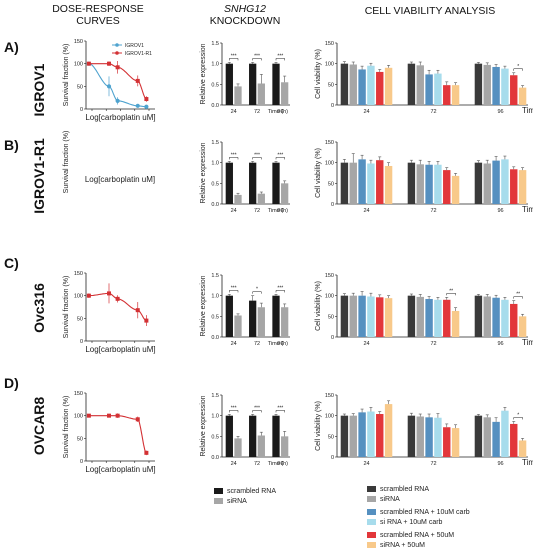  What do you see at coordinates (417, 535) in the screenshot?
I see `viab-legend-label-4: scrambled RNA + 50uM` at bounding box center [417, 535].